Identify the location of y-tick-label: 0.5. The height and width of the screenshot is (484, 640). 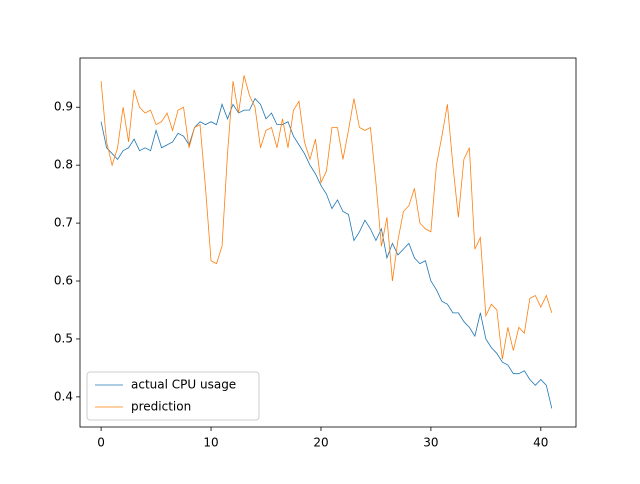
(63, 338).